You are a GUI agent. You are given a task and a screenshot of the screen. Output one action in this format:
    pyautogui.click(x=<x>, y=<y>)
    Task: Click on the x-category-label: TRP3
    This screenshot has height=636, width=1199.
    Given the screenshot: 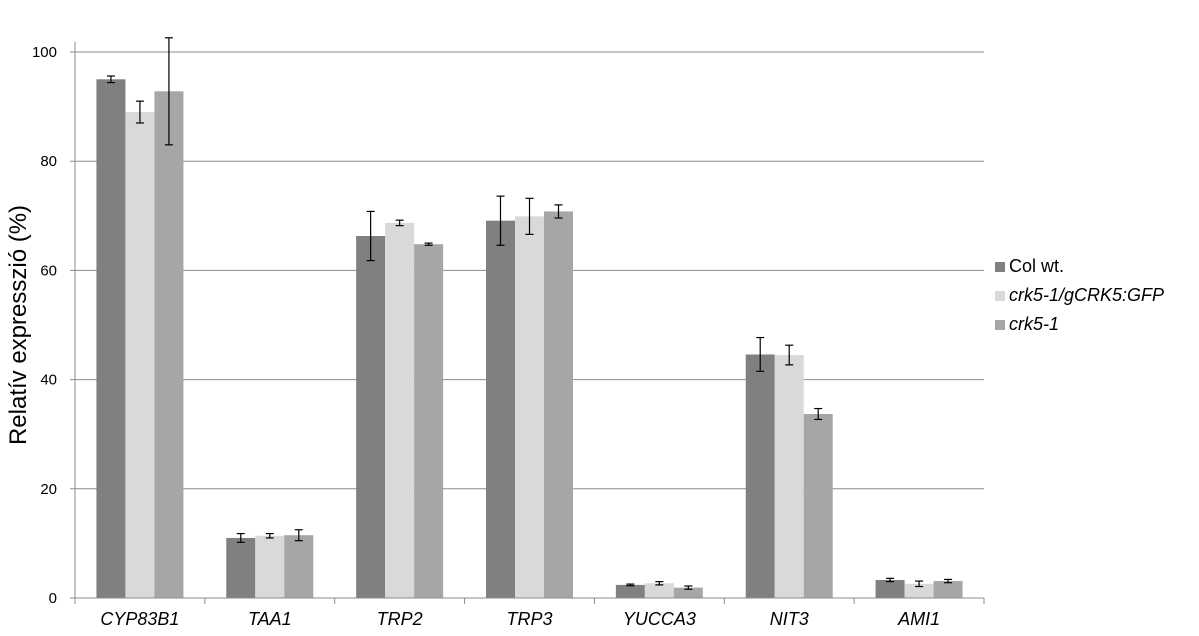 What is the action you would take?
    pyautogui.click(x=529, y=619)
    